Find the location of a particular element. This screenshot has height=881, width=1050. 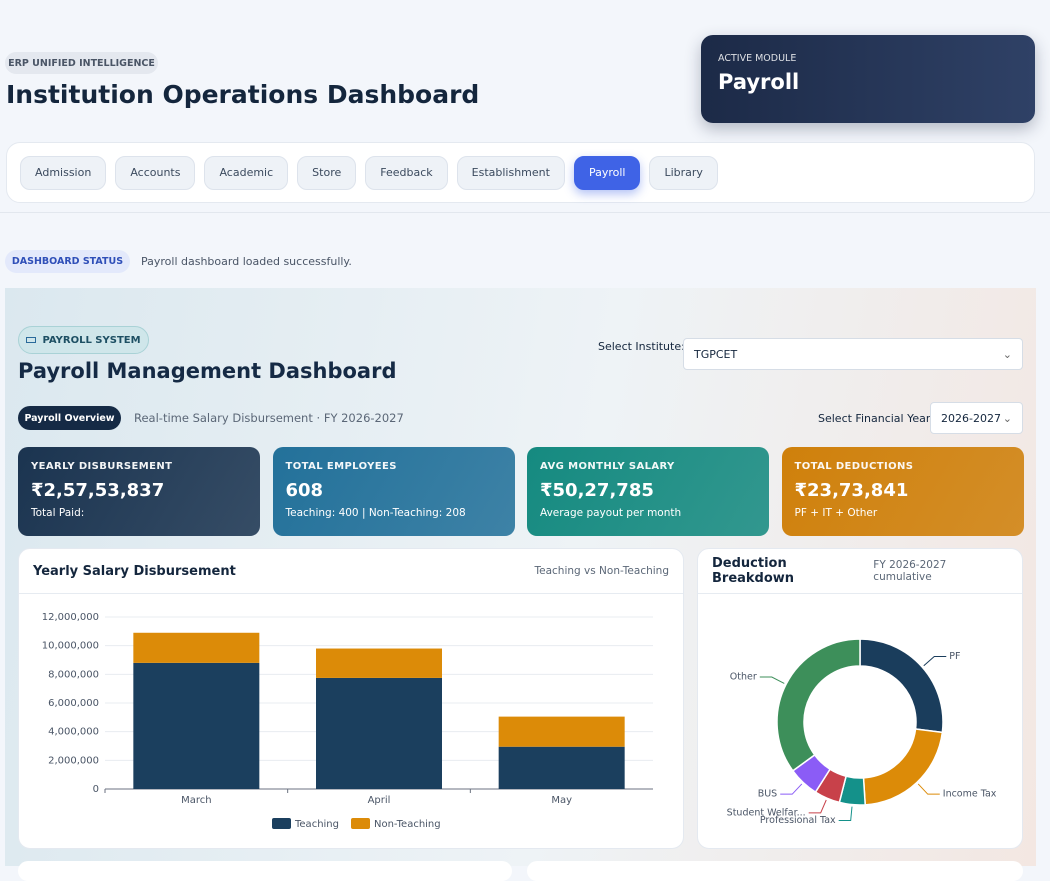

status-label: DASHBOARD STATUS is located at coordinates (67, 261).